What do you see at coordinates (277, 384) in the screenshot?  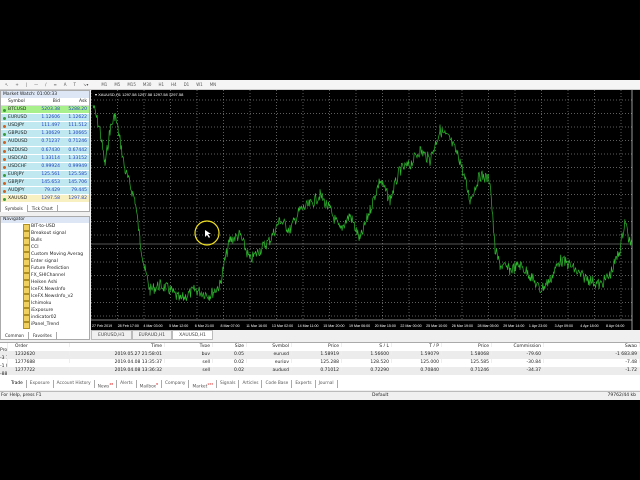 I see `terminal-tab-code-base: Code Base` at bounding box center [277, 384].